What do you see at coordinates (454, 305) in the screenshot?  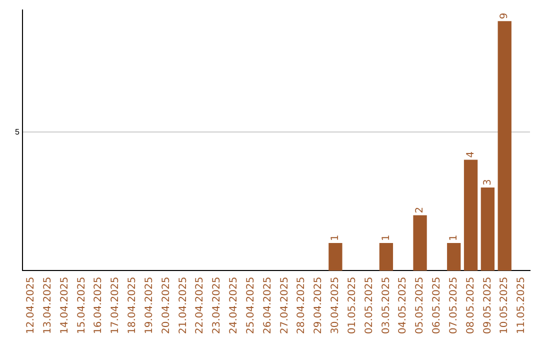 I see `x-tick-label: 07.05.2025` at bounding box center [454, 305].